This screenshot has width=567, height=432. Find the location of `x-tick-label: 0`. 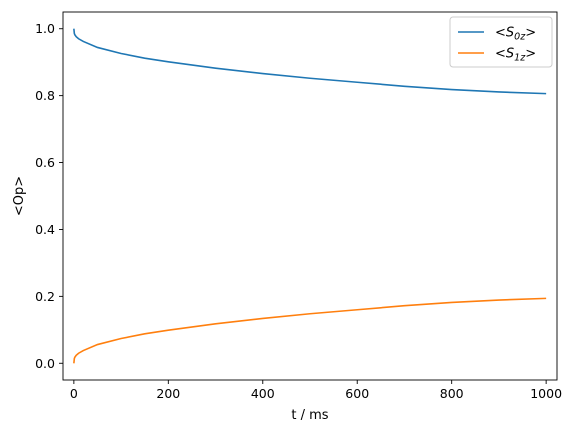

x-tick-label: 0 is located at coordinates (74, 393).